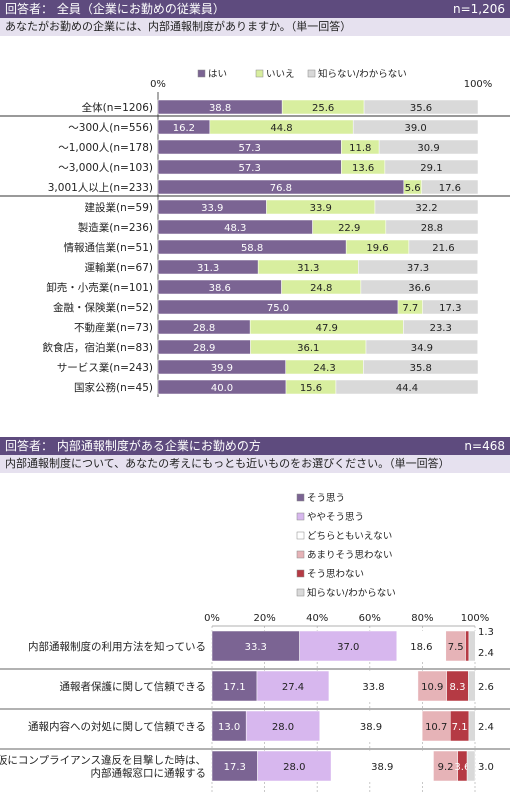  What do you see at coordinates (422, 618) in the screenshot?
I see `x-tick-label: 80%` at bounding box center [422, 618].